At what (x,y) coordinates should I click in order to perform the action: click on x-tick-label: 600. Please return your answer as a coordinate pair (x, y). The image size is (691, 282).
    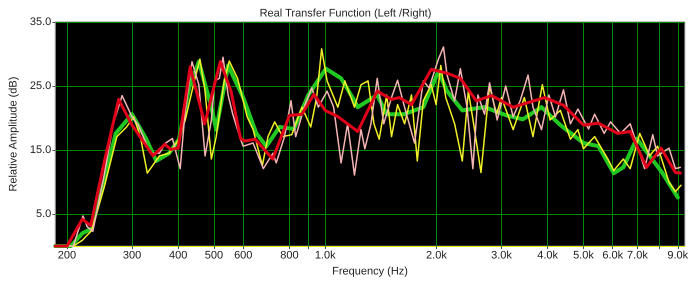
    Looking at the image, I should click on (243, 256).